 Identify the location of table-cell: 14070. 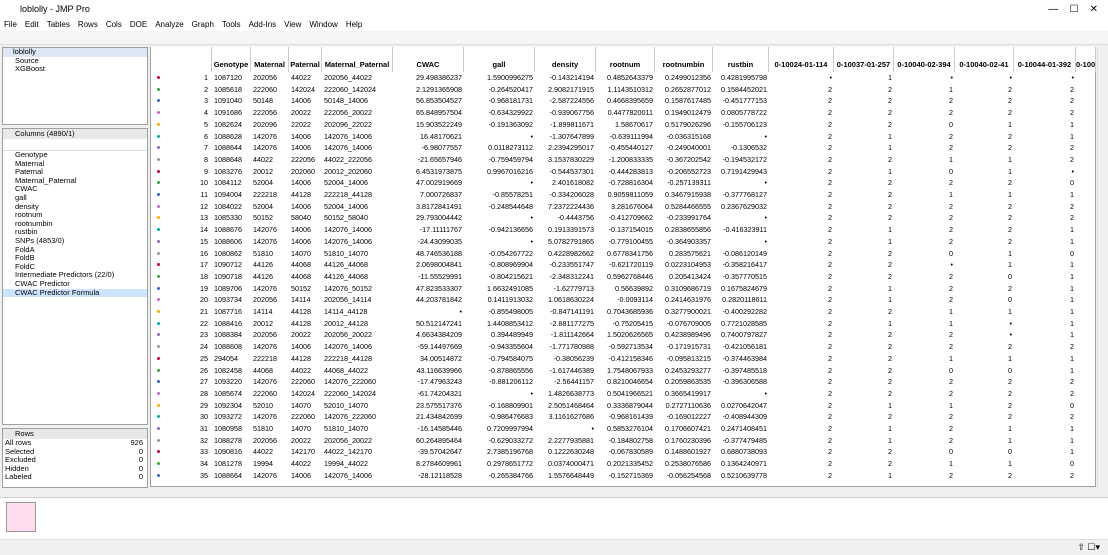
(301, 253).